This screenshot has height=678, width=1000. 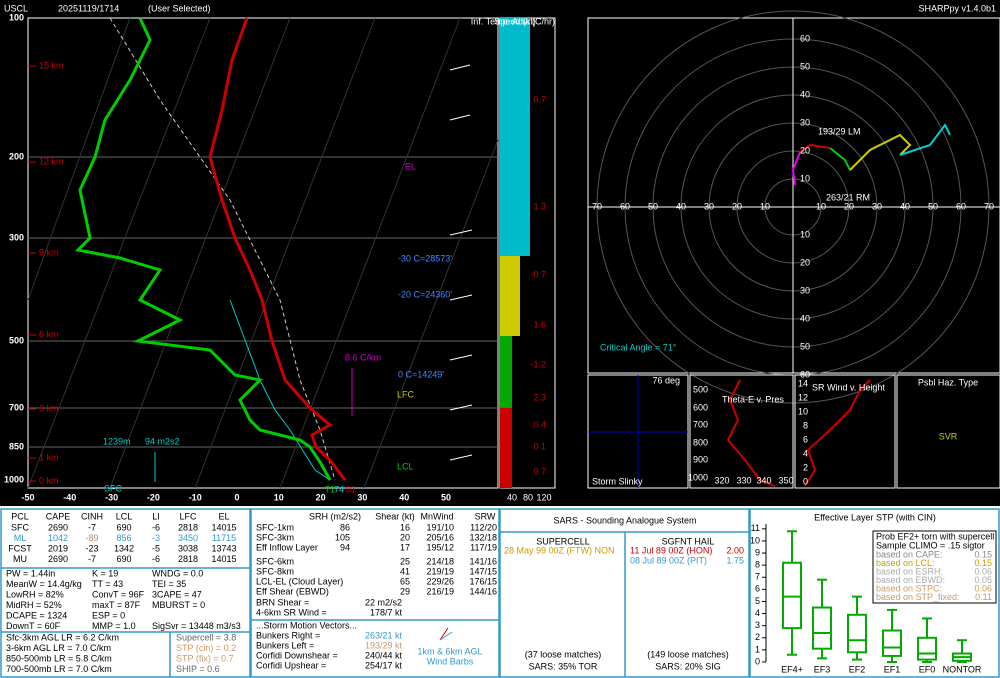 What do you see at coordinates (275, 561) in the screenshot?
I see `kin-cell: SFC-6km` at bounding box center [275, 561].